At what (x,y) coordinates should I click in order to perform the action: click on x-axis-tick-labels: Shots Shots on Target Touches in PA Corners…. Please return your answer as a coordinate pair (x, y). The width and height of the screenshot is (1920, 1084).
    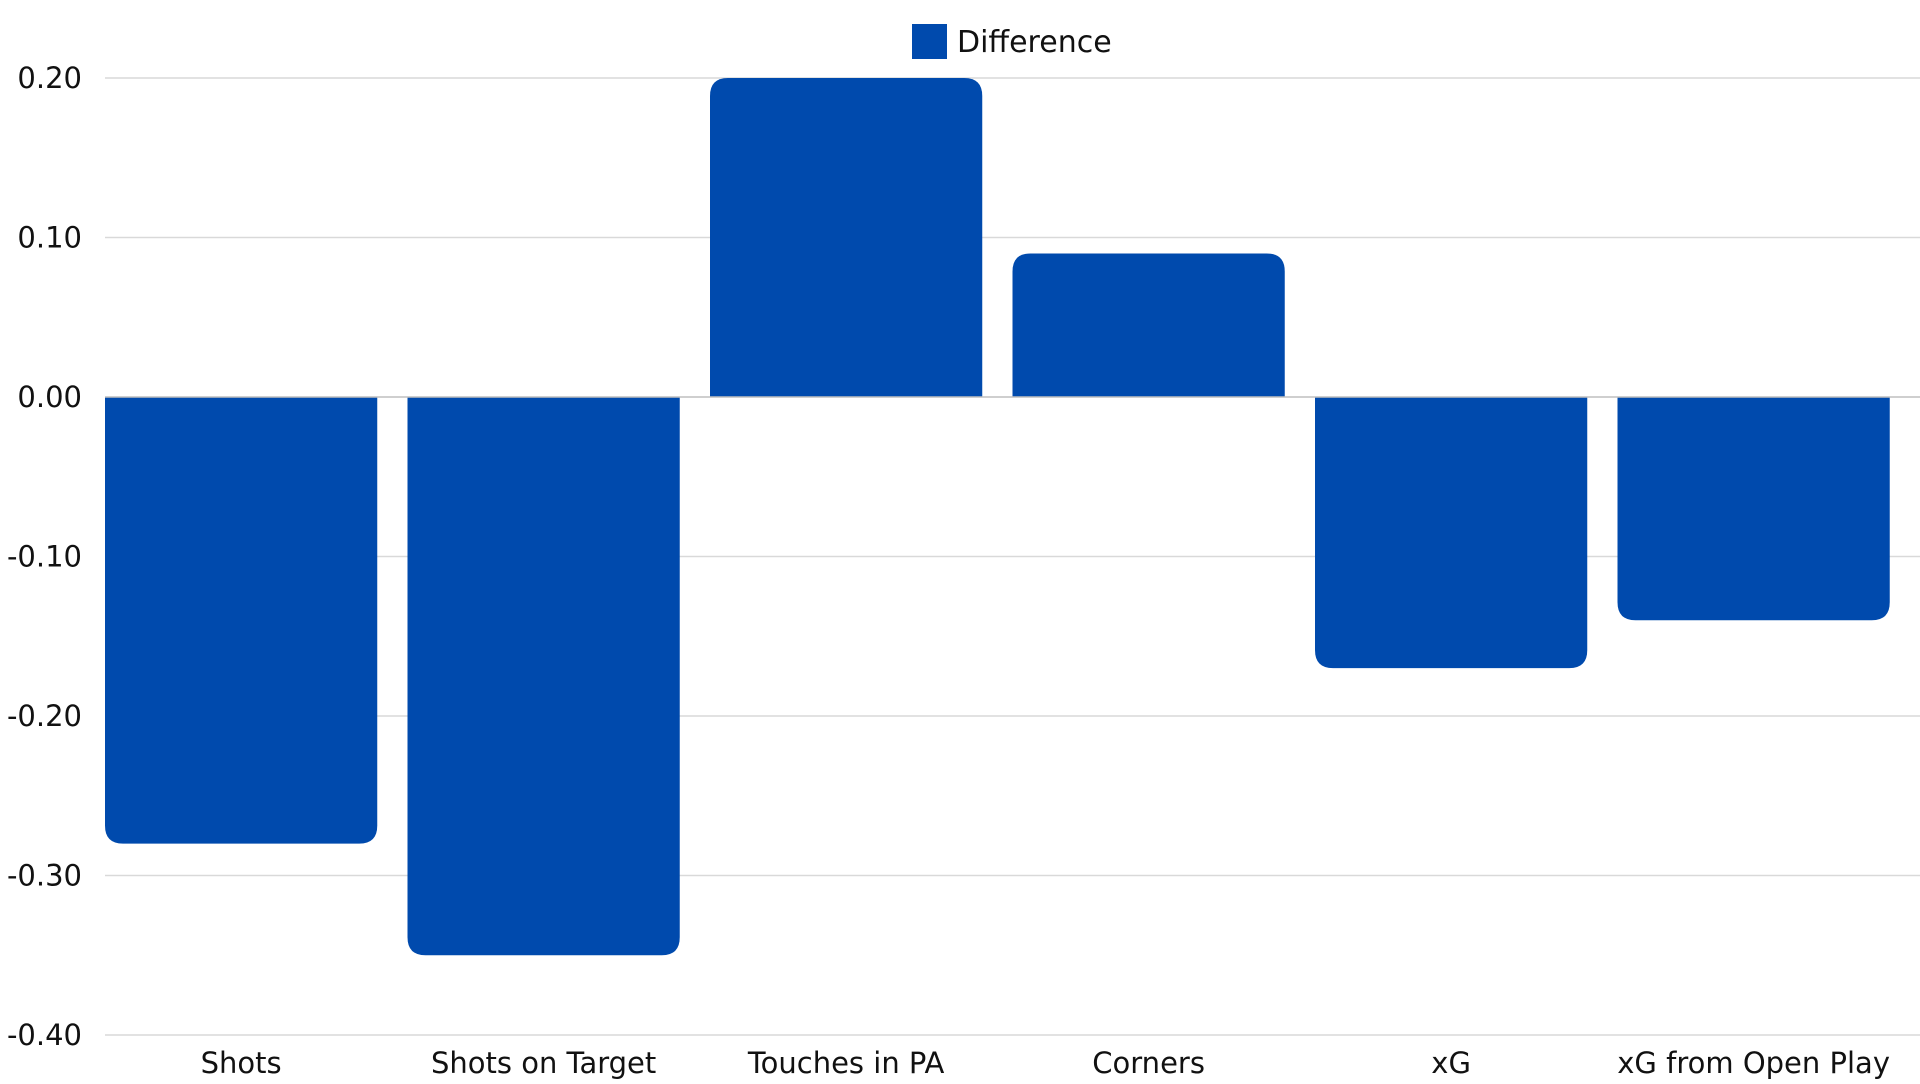
    Looking at the image, I should click on (1045, 1063).